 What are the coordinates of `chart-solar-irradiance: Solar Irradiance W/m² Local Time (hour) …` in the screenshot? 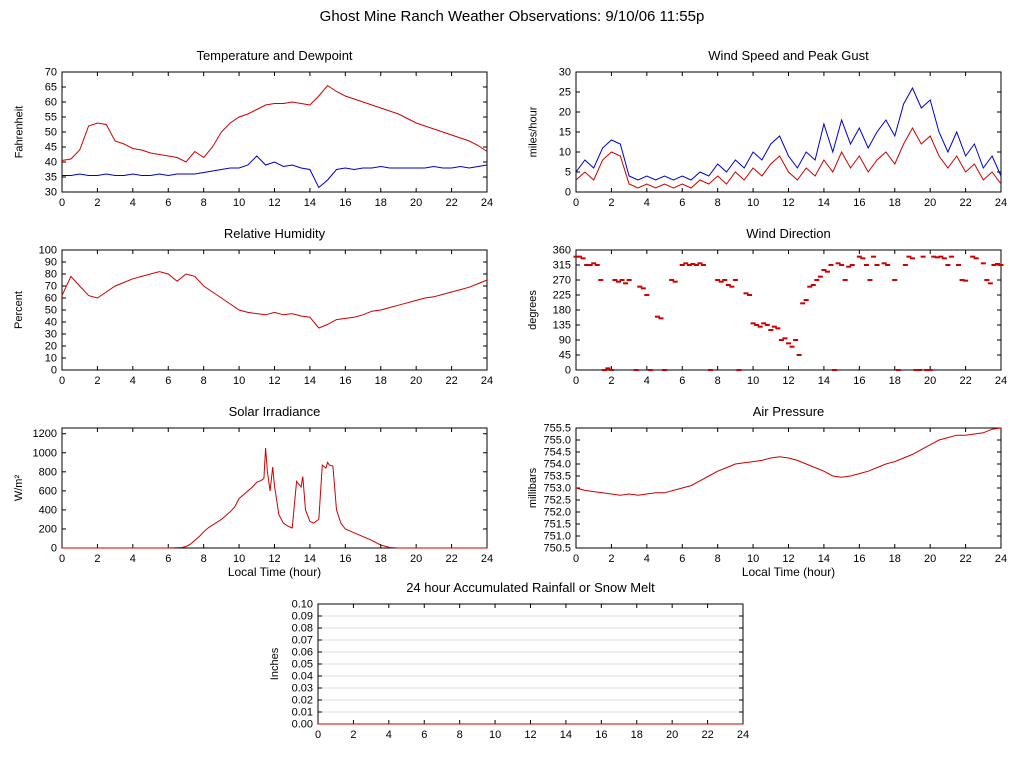 It's located at (258, 495).